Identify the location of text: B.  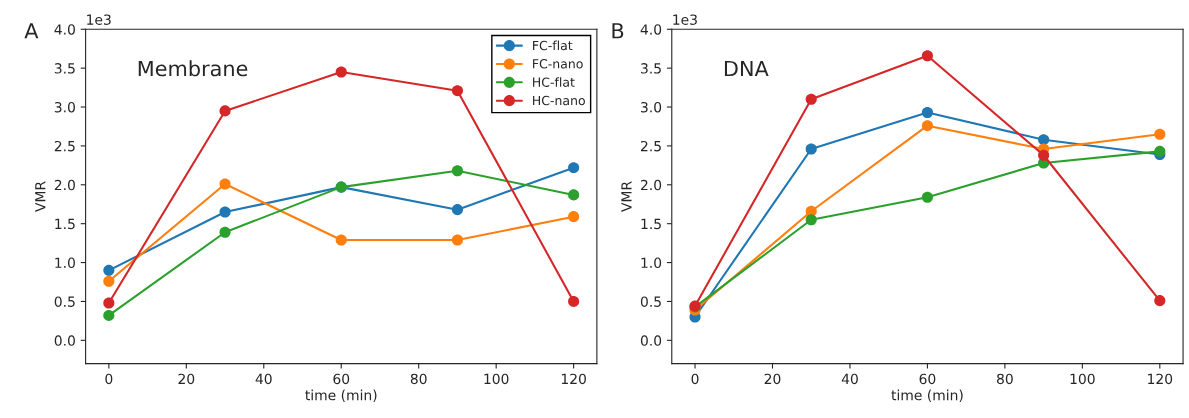
(618, 31).